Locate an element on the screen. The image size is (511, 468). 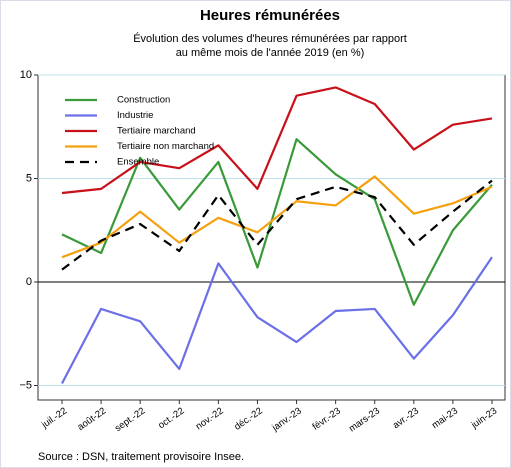
legend-label: Ensemble is located at coordinates (138, 162).